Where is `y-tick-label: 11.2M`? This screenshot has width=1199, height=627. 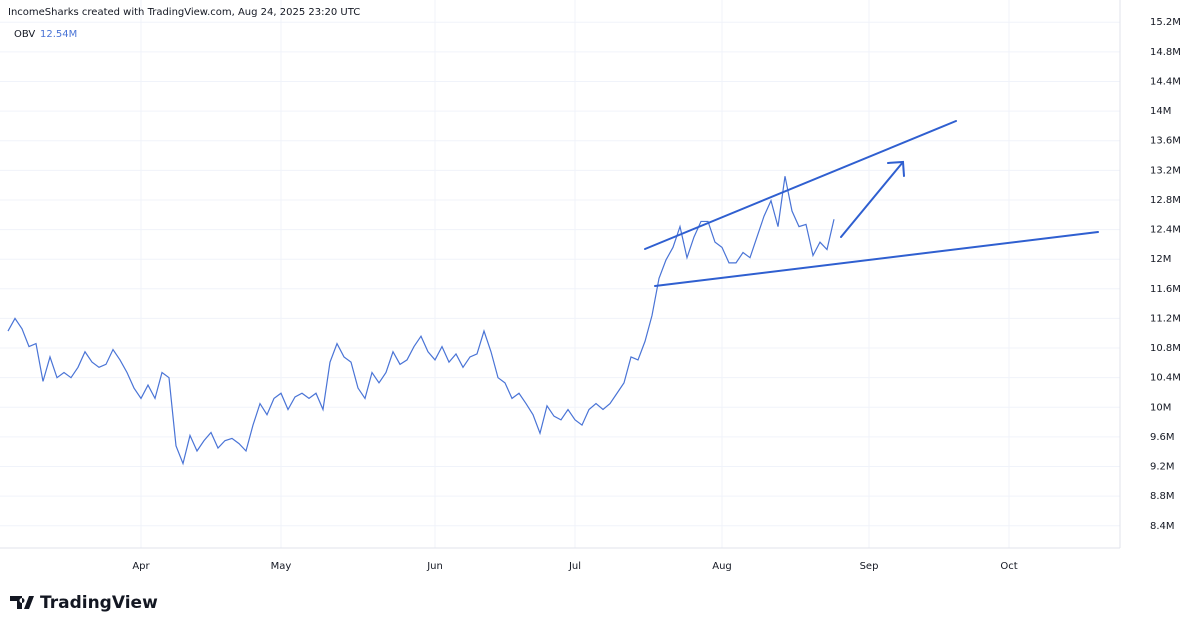
y-tick-label: 11.2M is located at coordinates (1165, 318).